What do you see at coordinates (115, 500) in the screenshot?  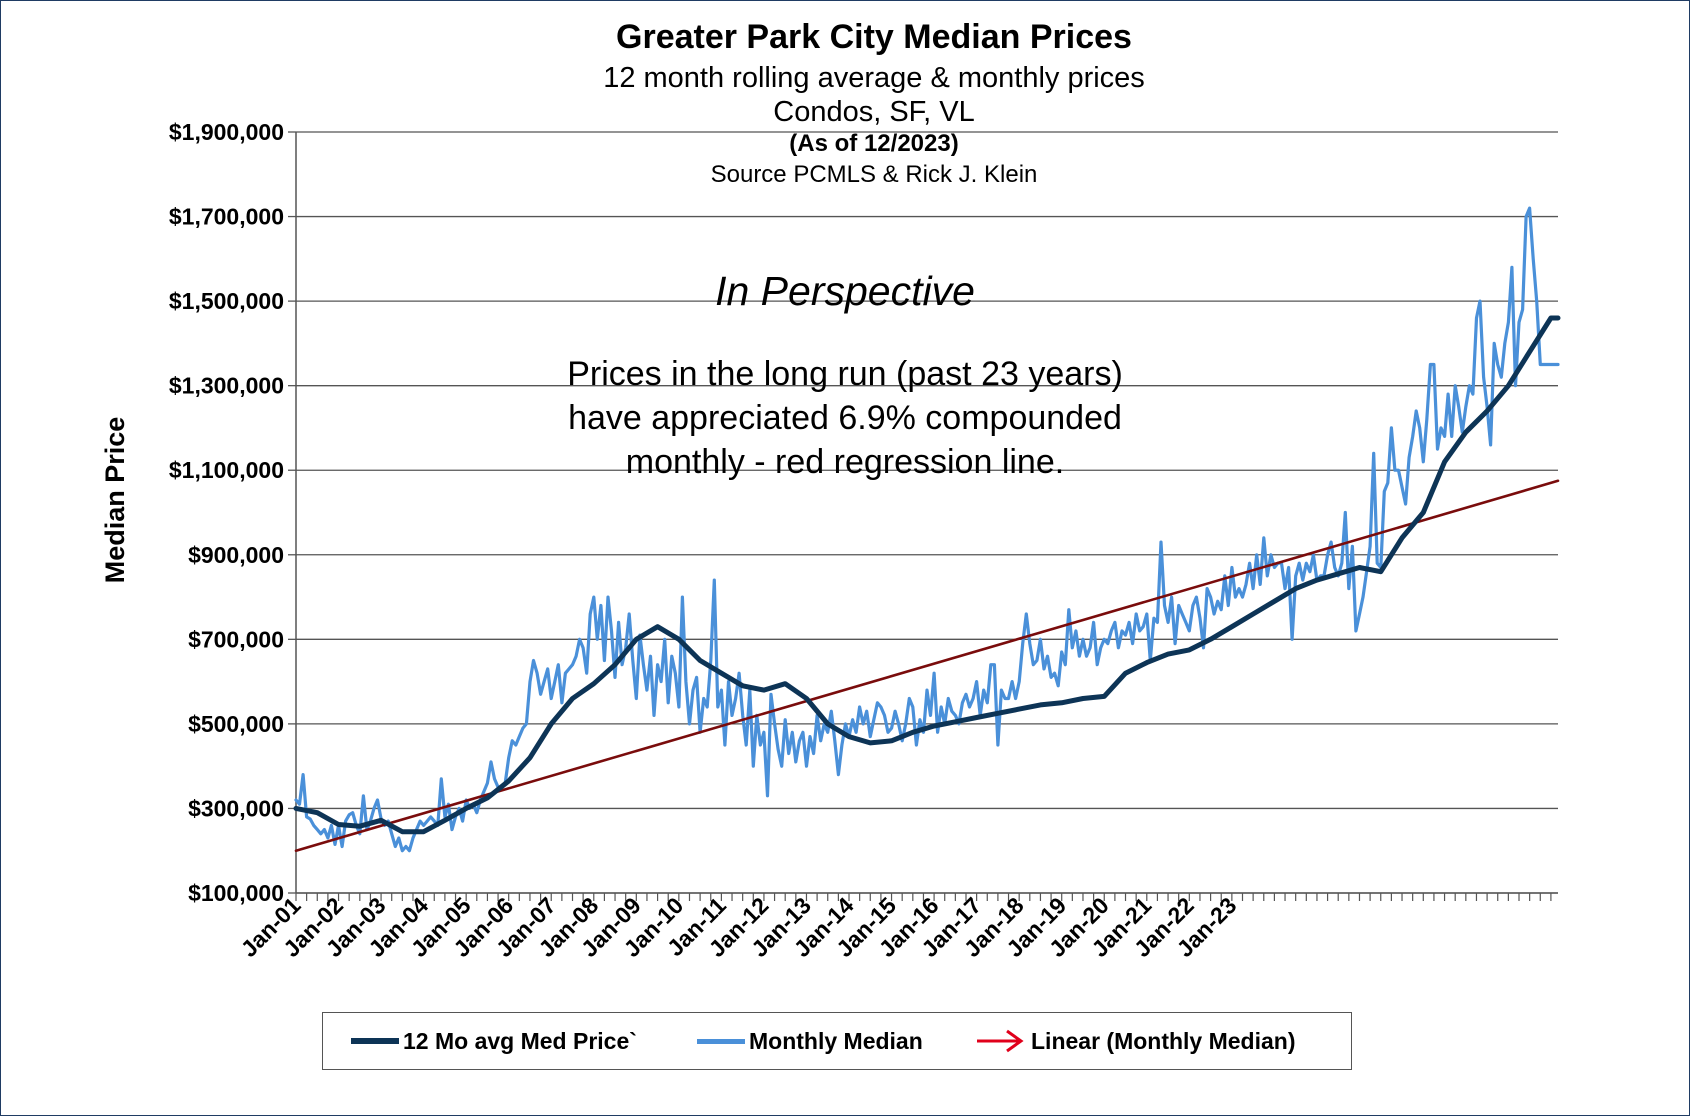 I see `y-axis-title: Median Price` at bounding box center [115, 500].